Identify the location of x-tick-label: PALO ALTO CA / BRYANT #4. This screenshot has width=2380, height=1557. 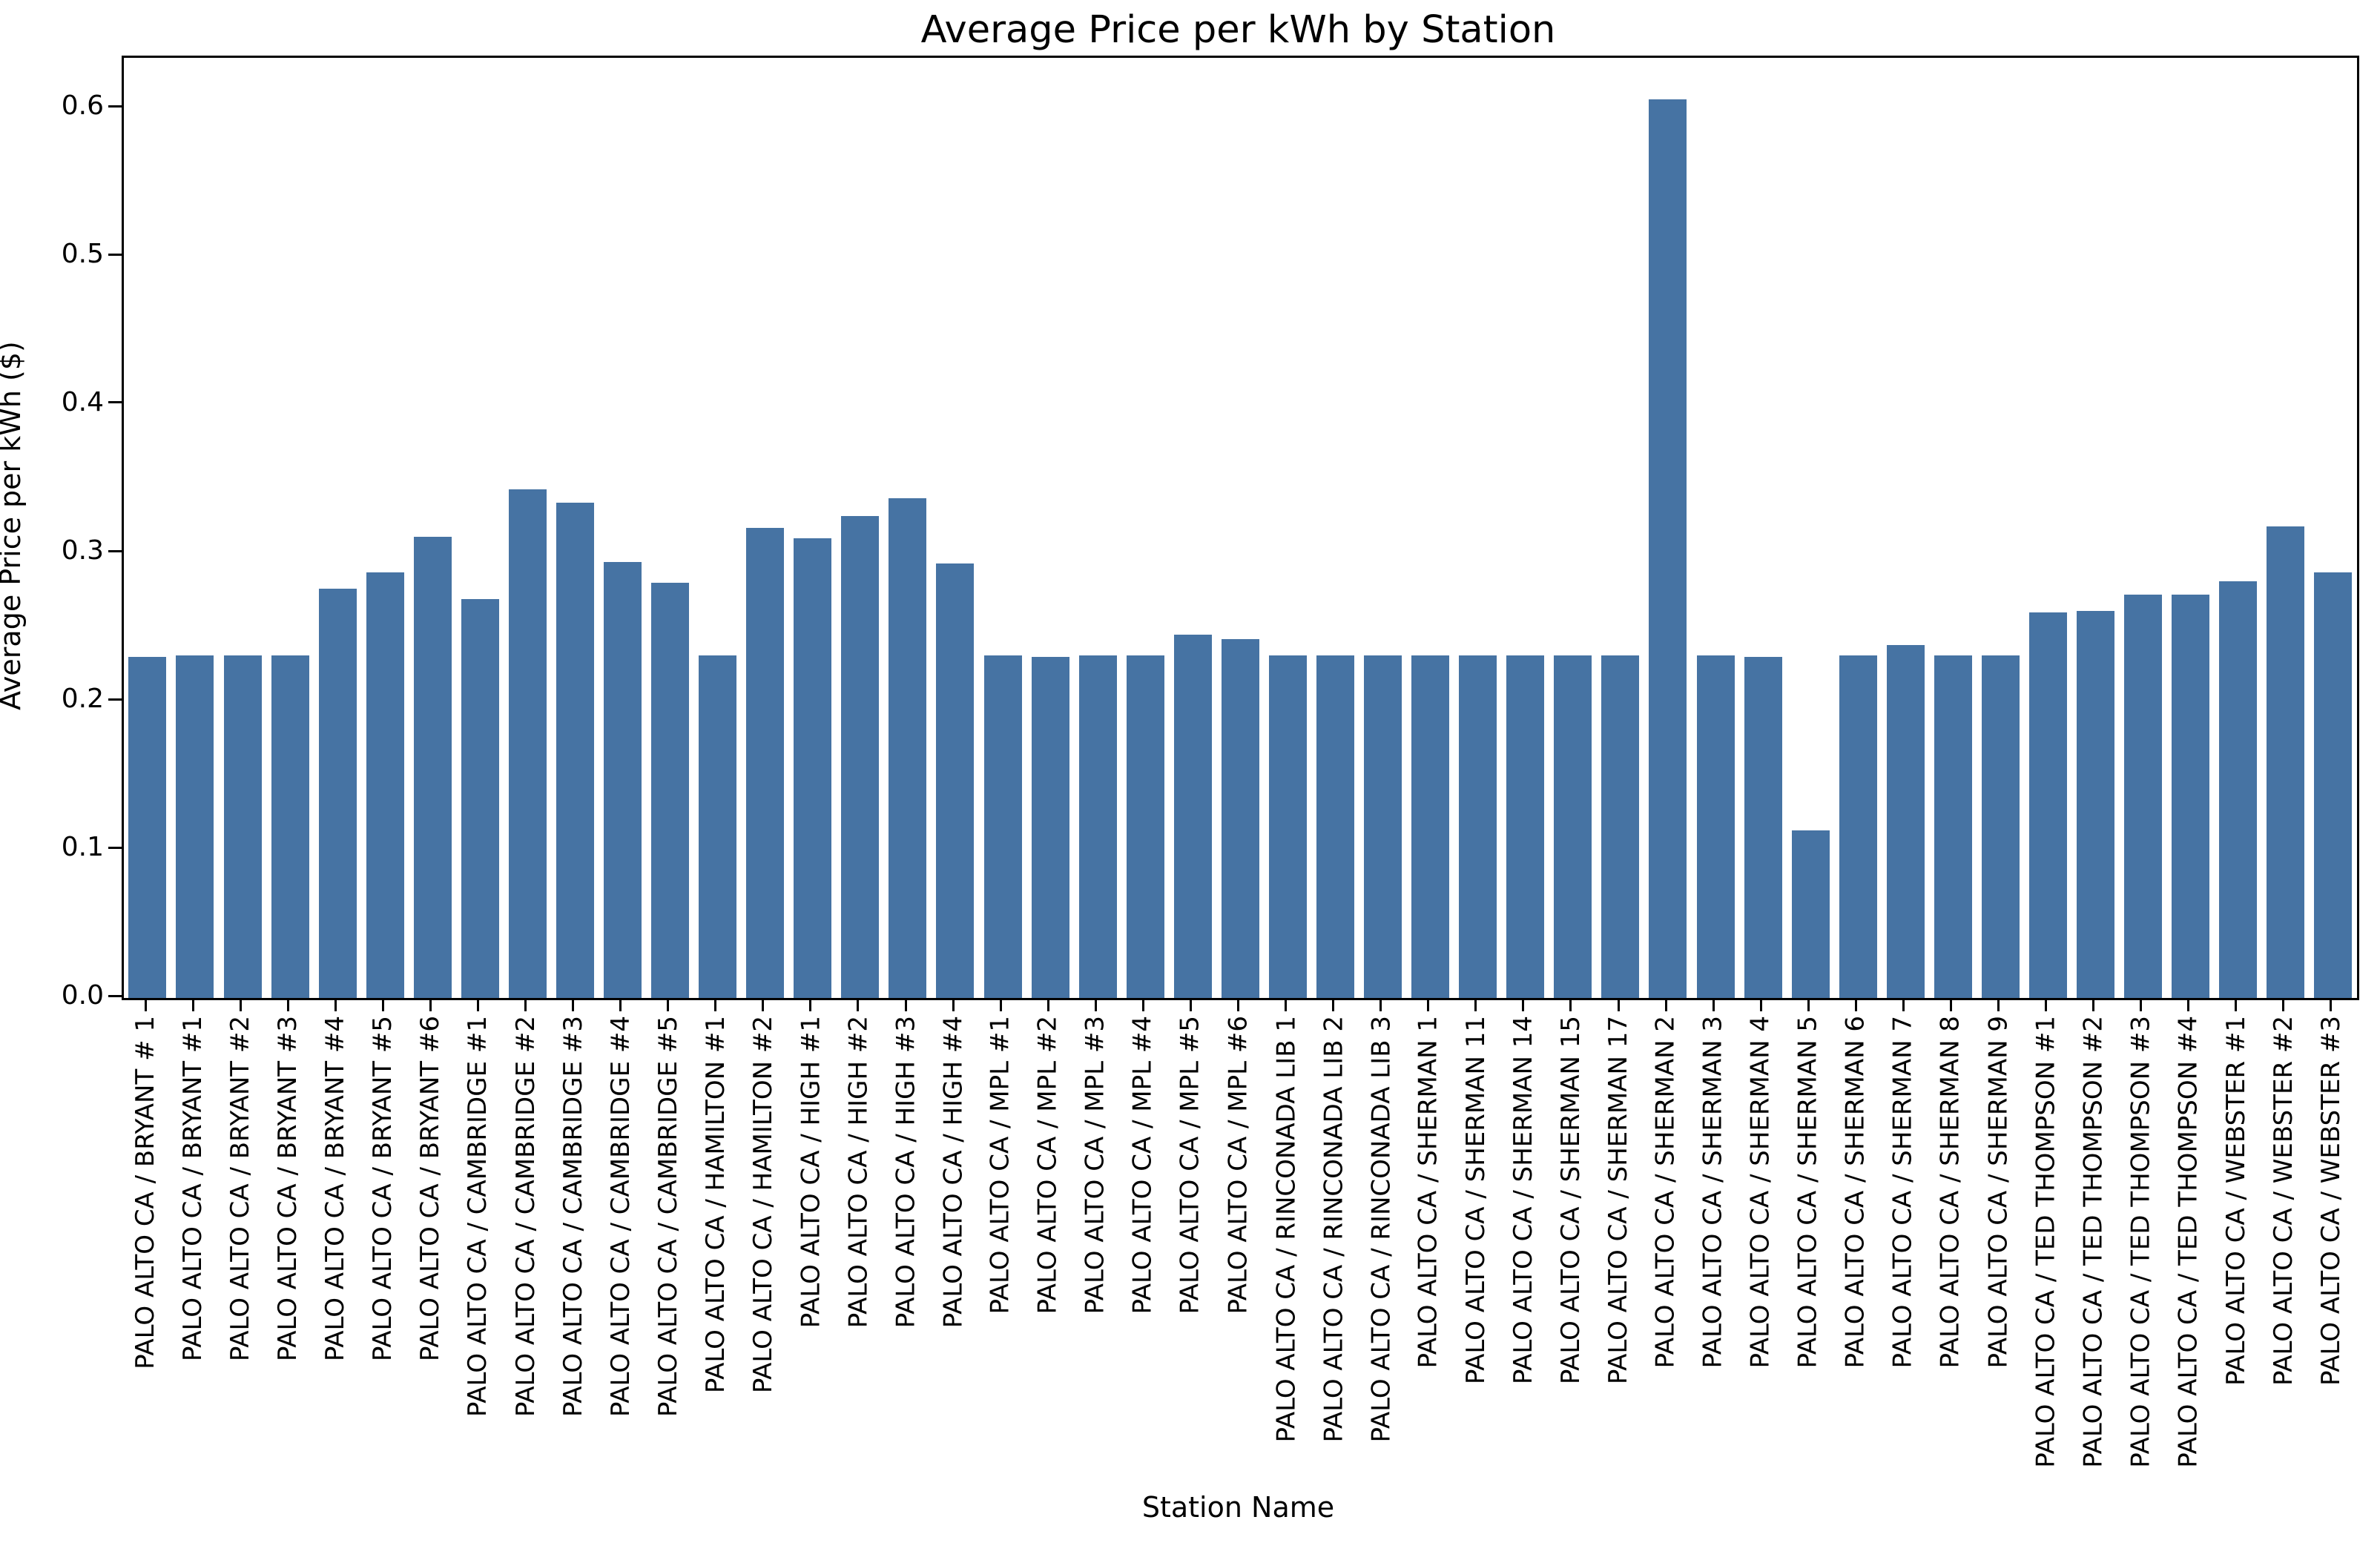
(335, 1189).